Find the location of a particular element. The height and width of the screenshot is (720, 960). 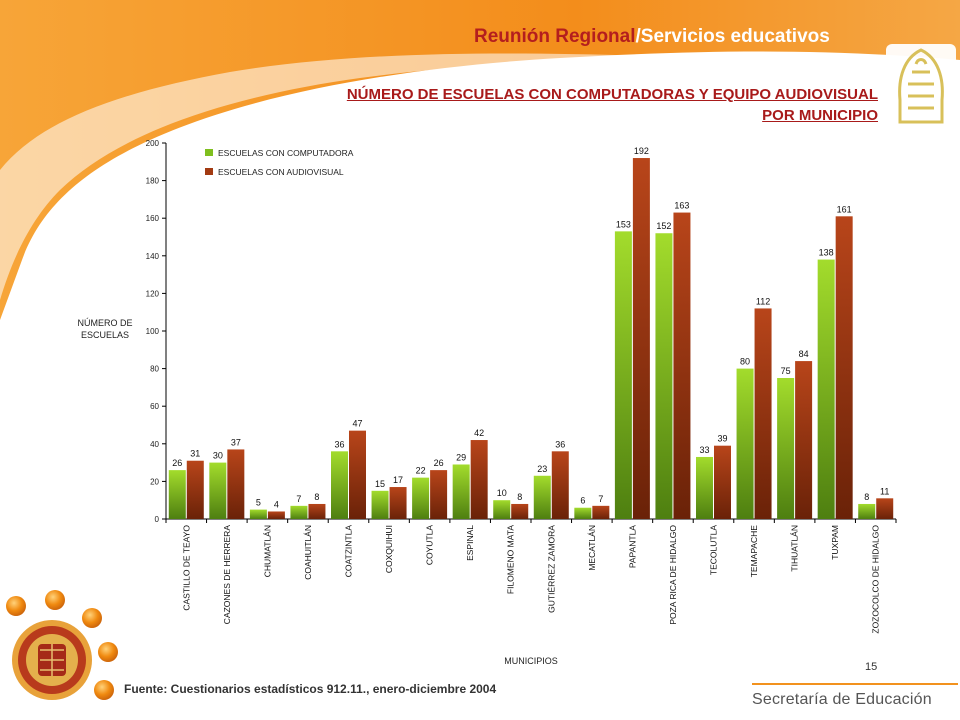

category-label: FILOMENO MATA is located at coordinates (511, 559).